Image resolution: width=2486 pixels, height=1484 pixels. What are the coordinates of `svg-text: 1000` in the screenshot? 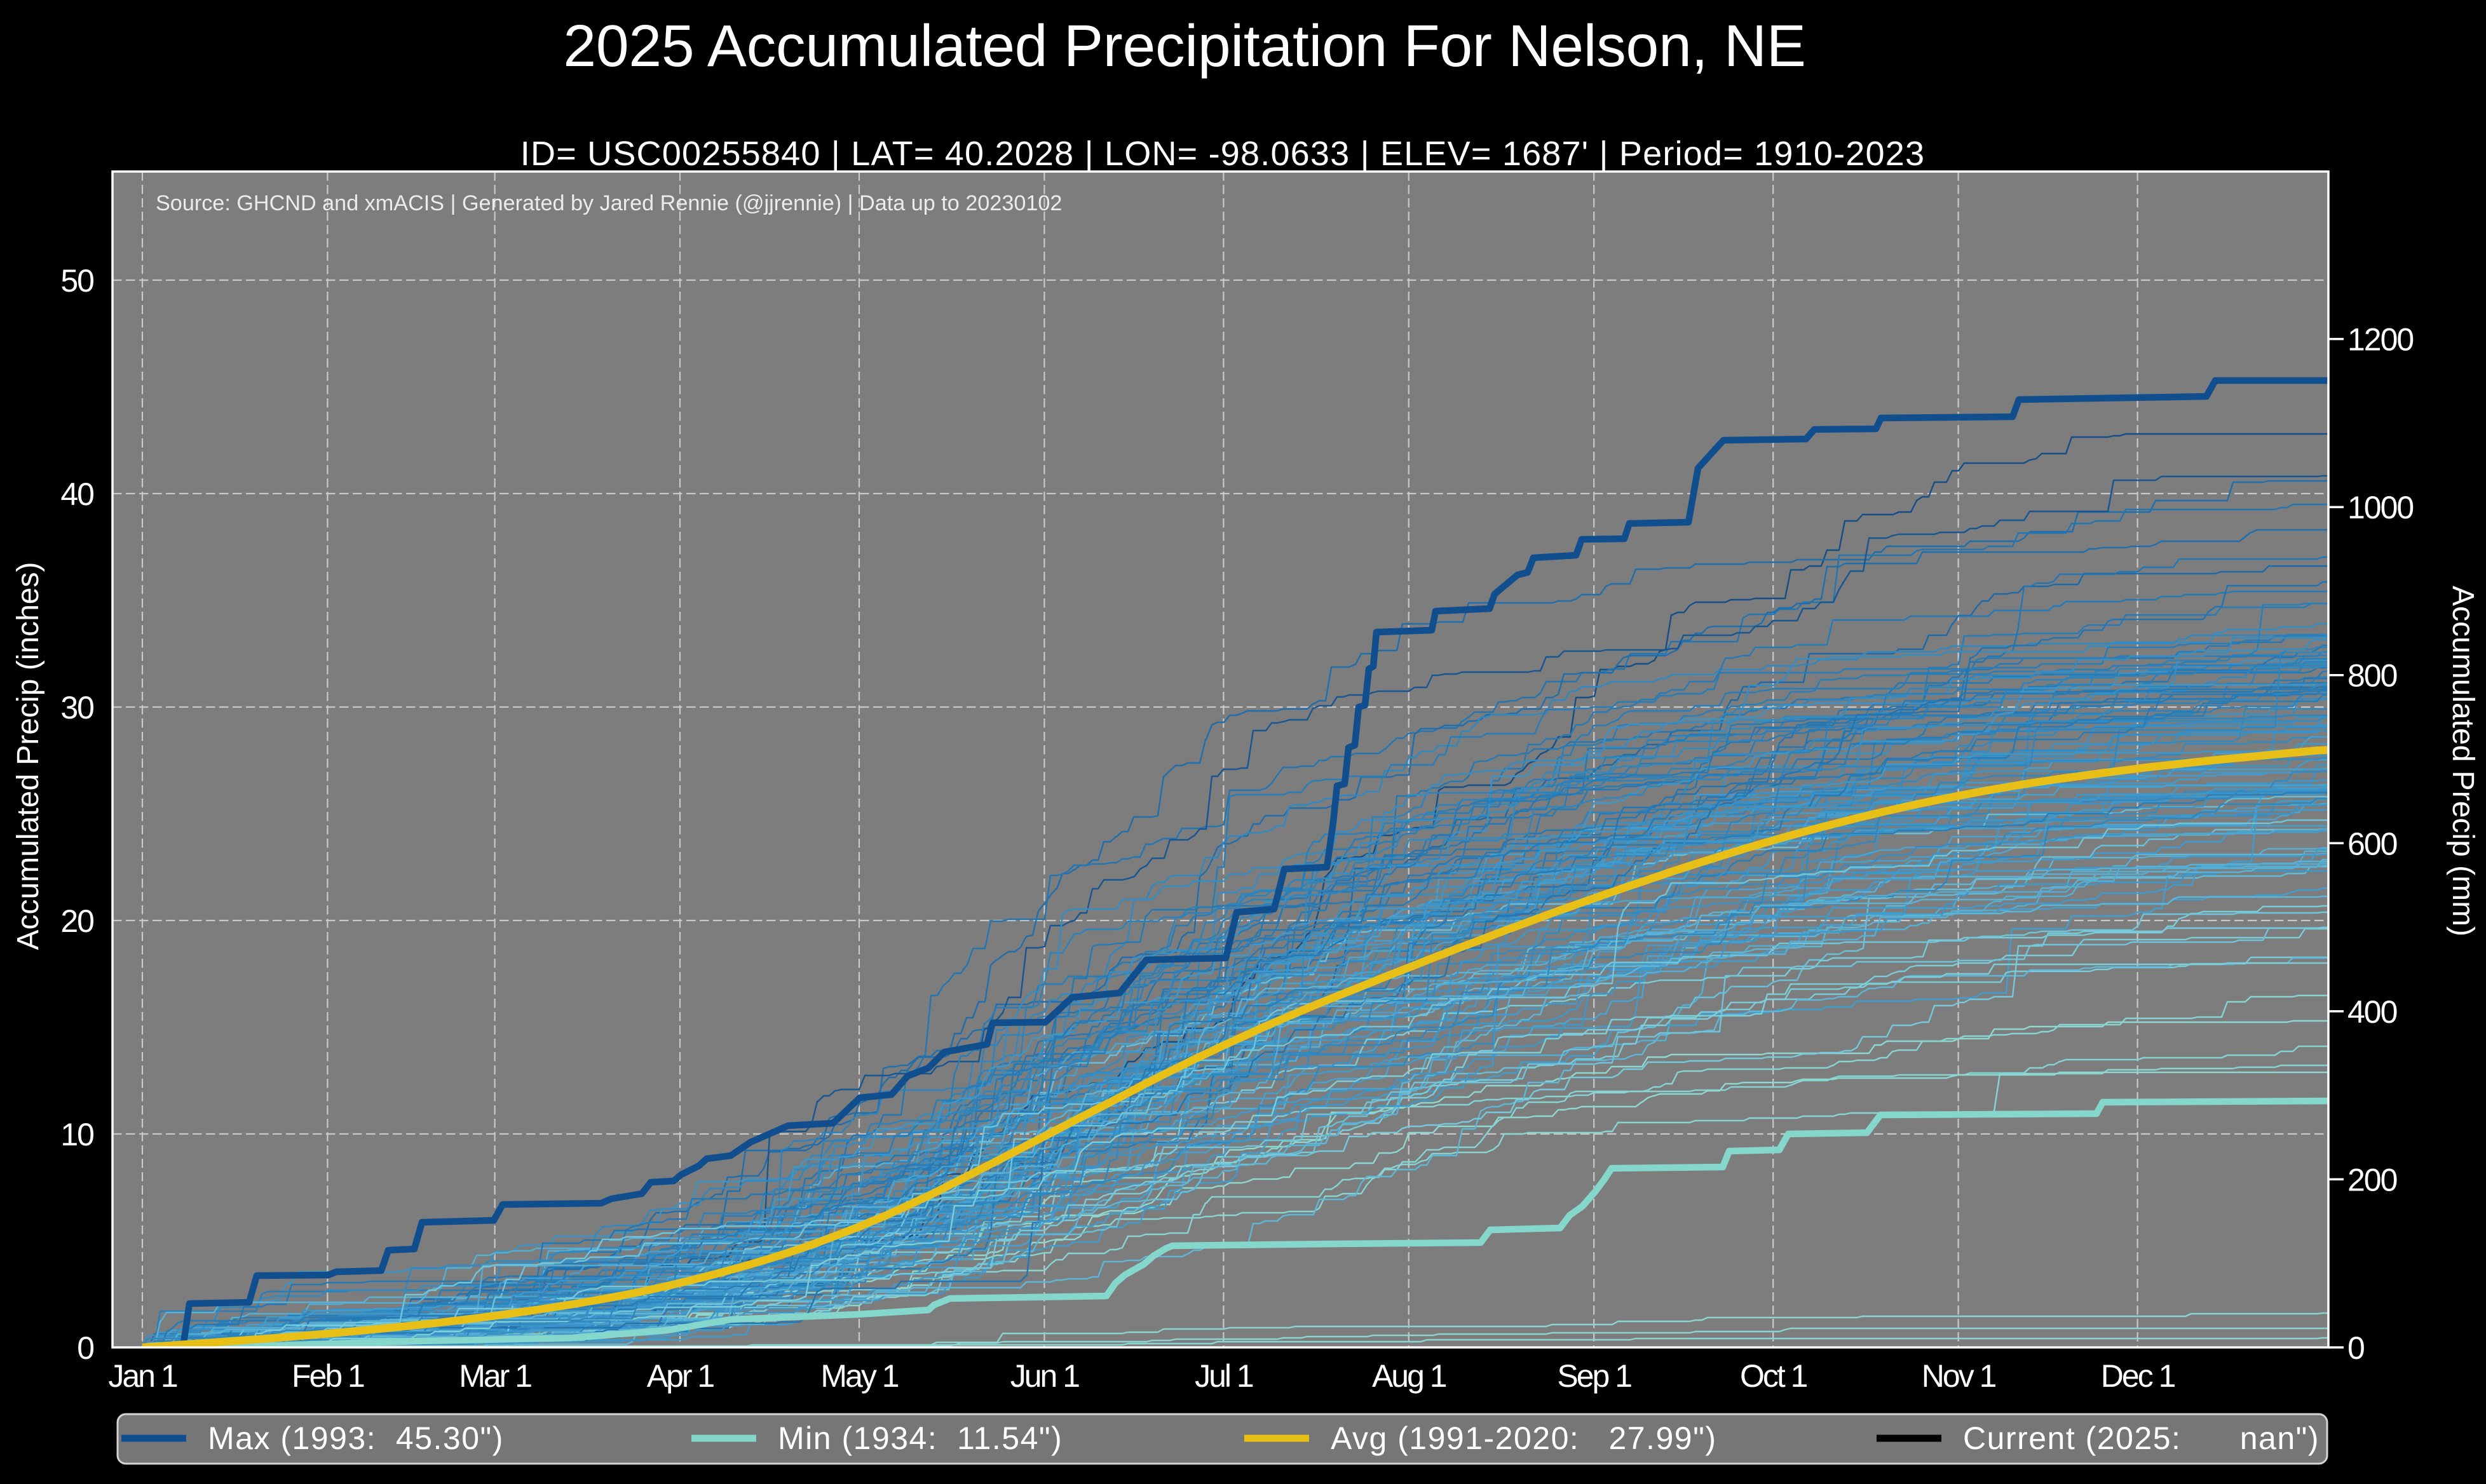 It's located at (2380, 507).